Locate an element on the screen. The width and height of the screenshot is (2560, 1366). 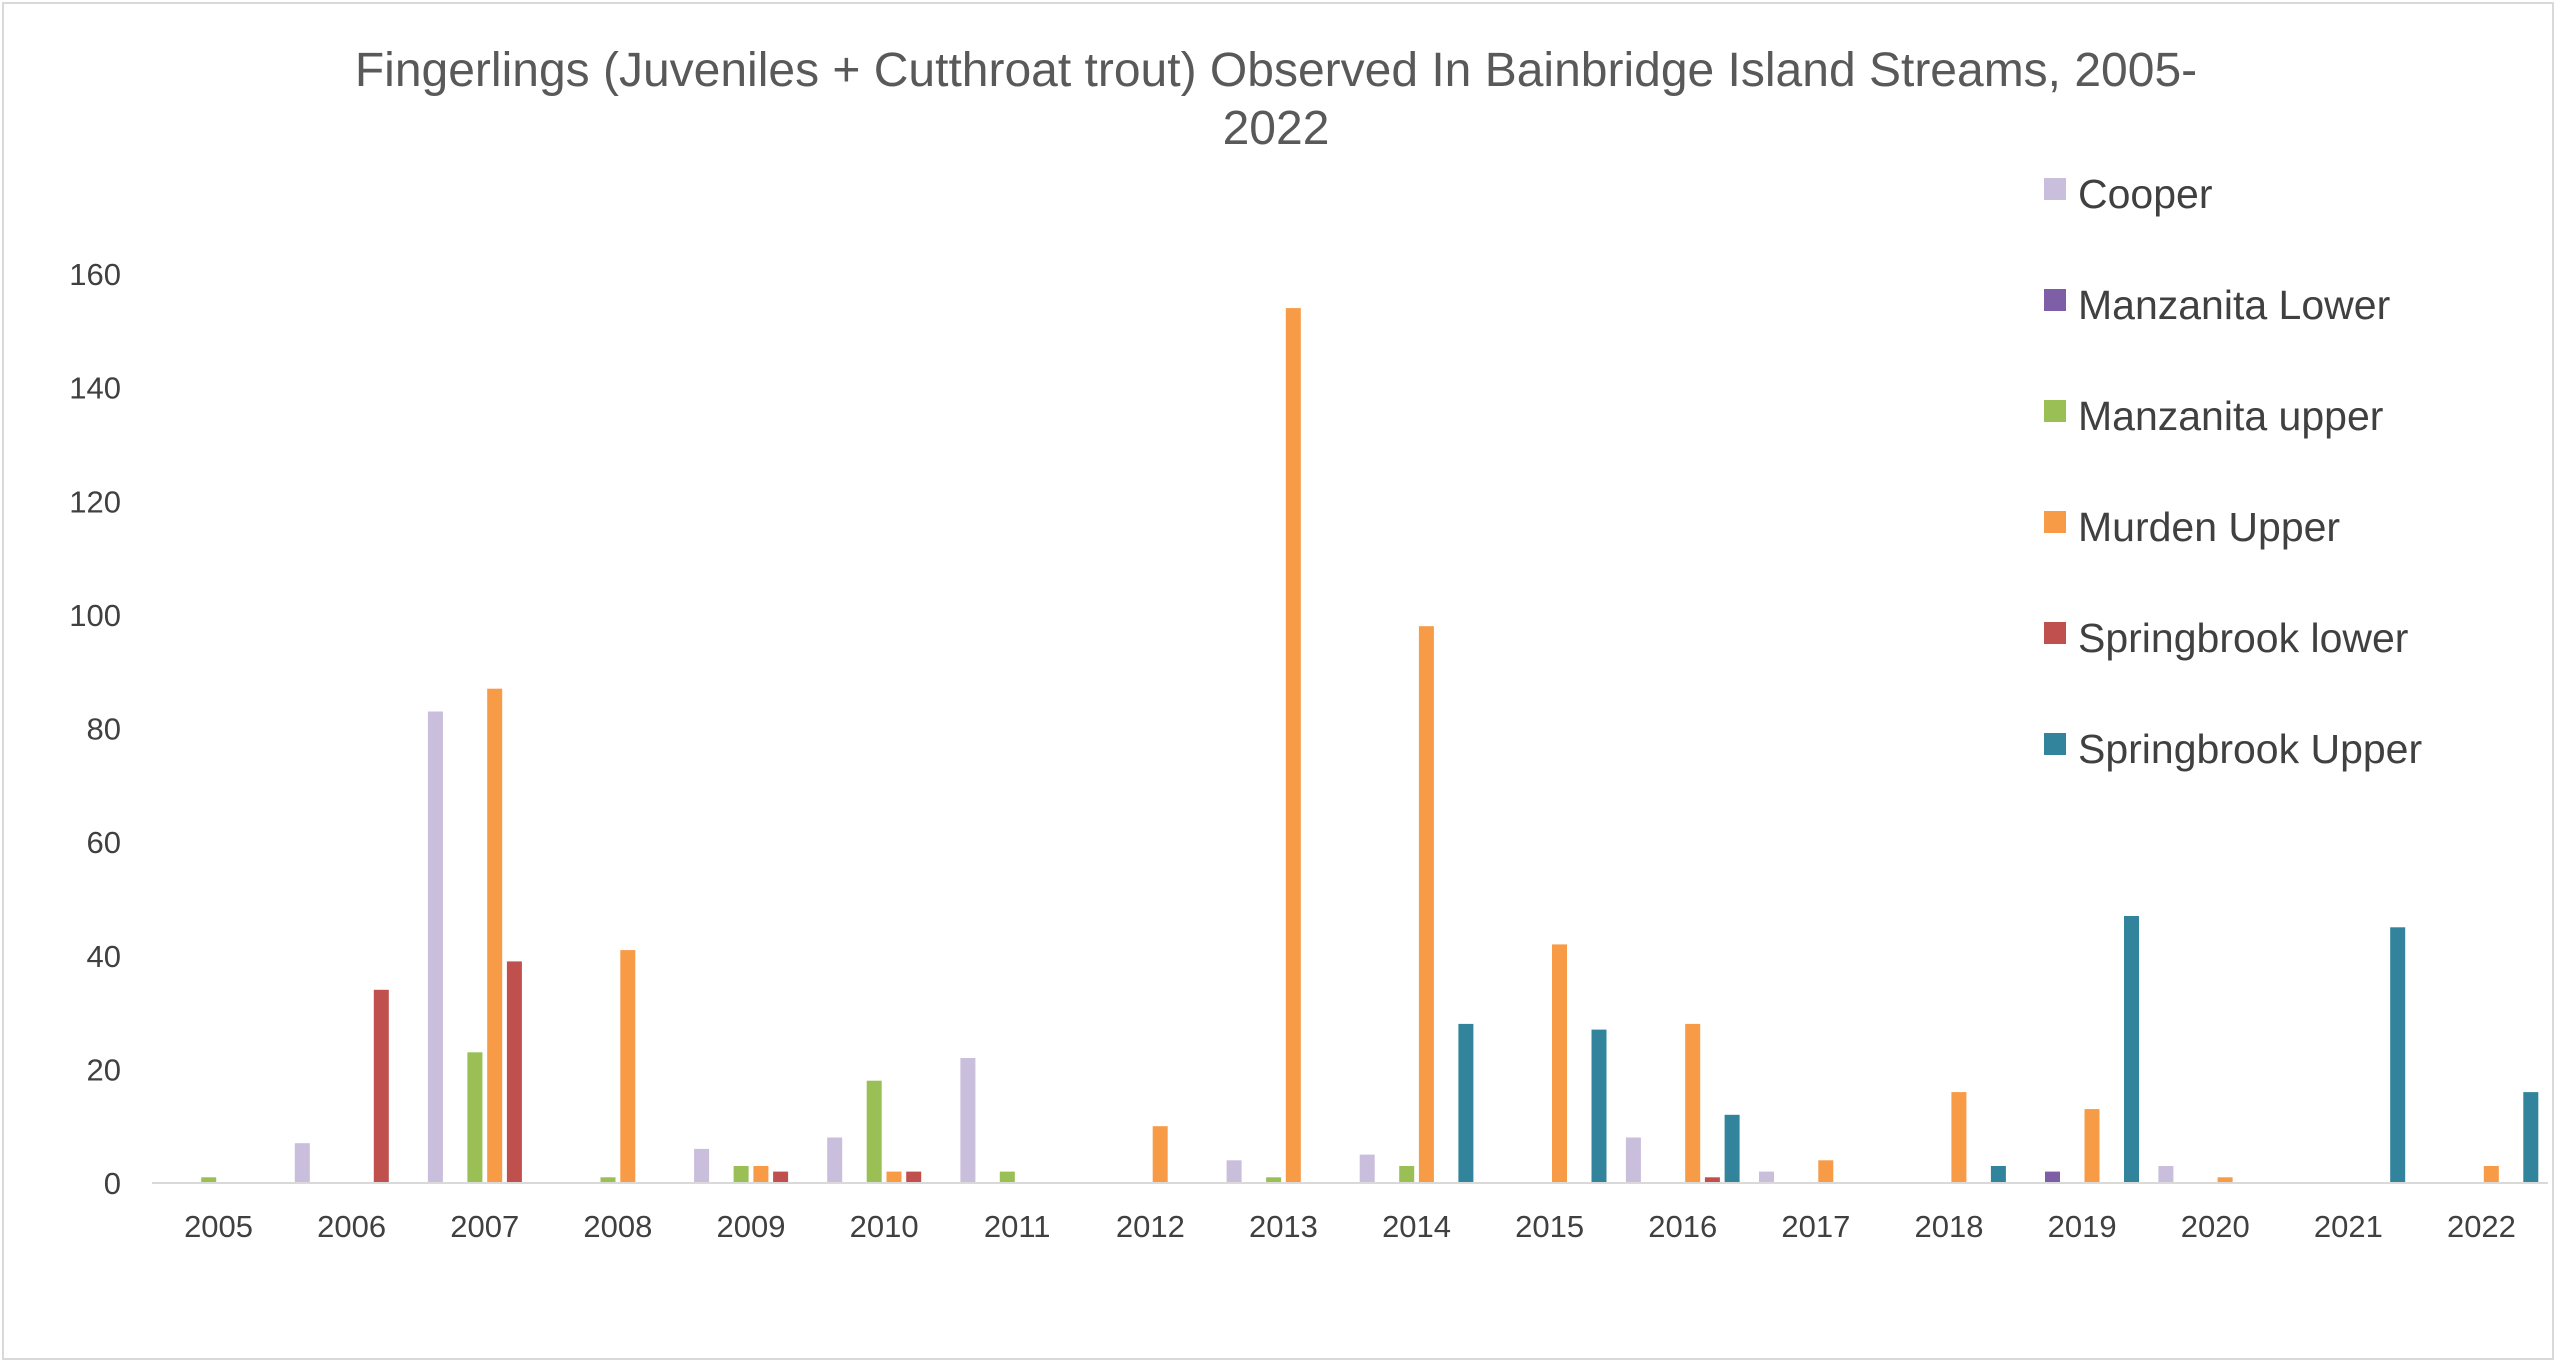
bar-springbrook-upper-2014 is located at coordinates (1466, 1103).